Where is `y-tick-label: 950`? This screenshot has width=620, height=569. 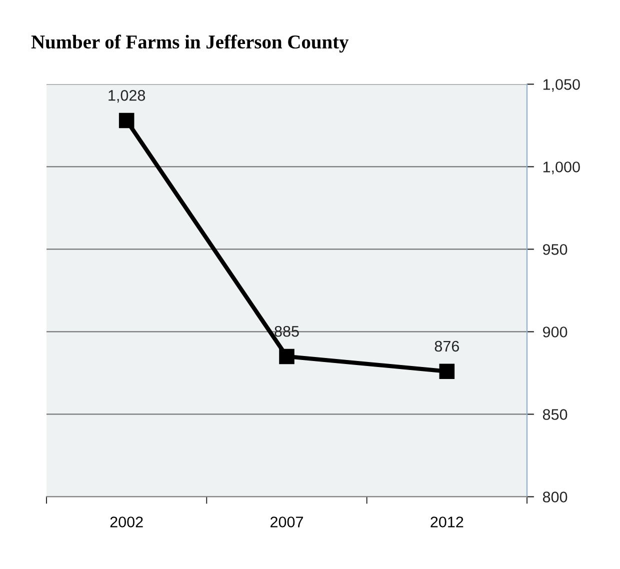 y-tick-label: 950 is located at coordinates (555, 249).